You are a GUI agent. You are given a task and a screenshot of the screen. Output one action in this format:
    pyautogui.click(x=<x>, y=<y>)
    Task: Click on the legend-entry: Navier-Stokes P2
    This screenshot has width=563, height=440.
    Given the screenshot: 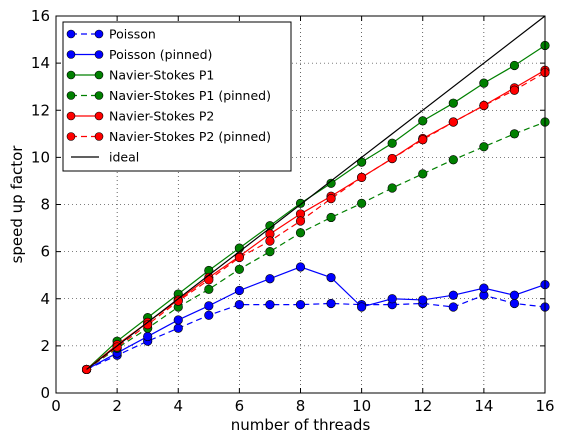 What is the action you would take?
    pyautogui.click(x=140, y=116)
    